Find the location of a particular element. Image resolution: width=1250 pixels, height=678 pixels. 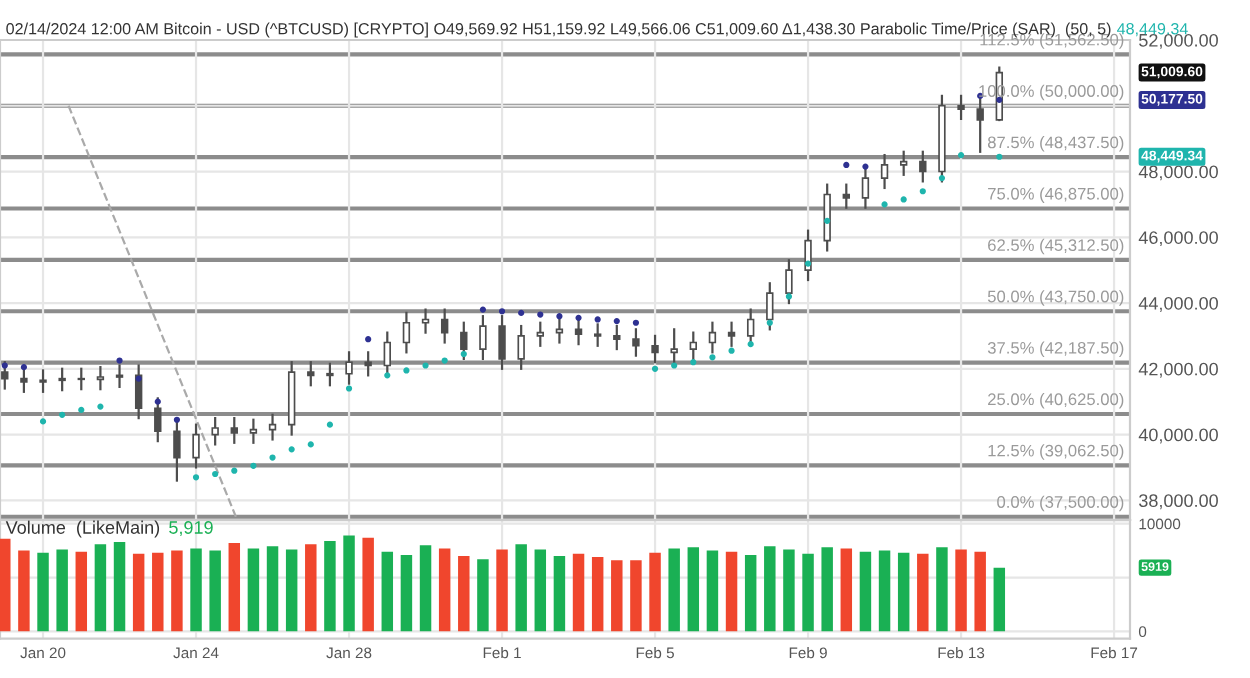

ref-line-label: 50.0% (43,750.00) is located at coordinates (1055, 298).